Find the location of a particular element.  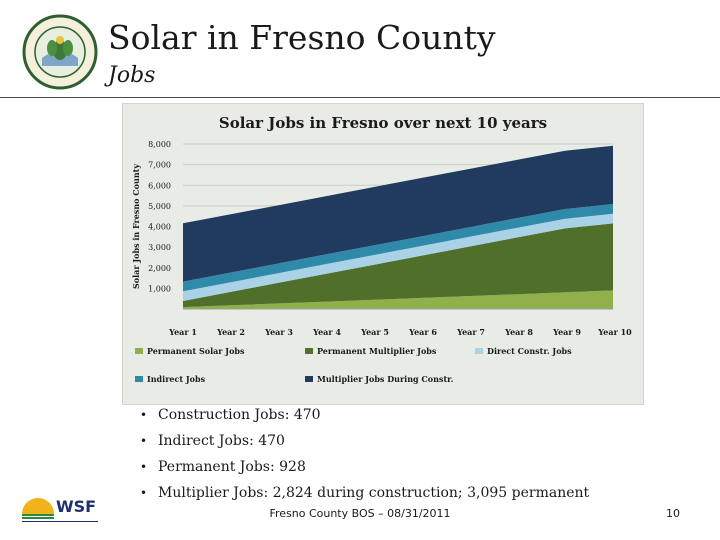

x-tick-label: Year 1 is located at coordinates (182, 332).